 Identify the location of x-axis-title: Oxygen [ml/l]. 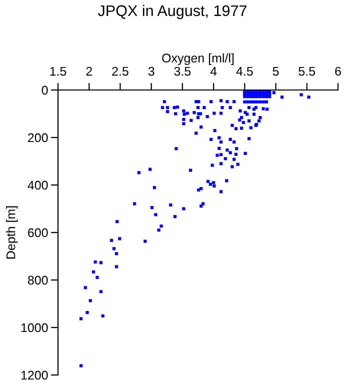
(198, 59).